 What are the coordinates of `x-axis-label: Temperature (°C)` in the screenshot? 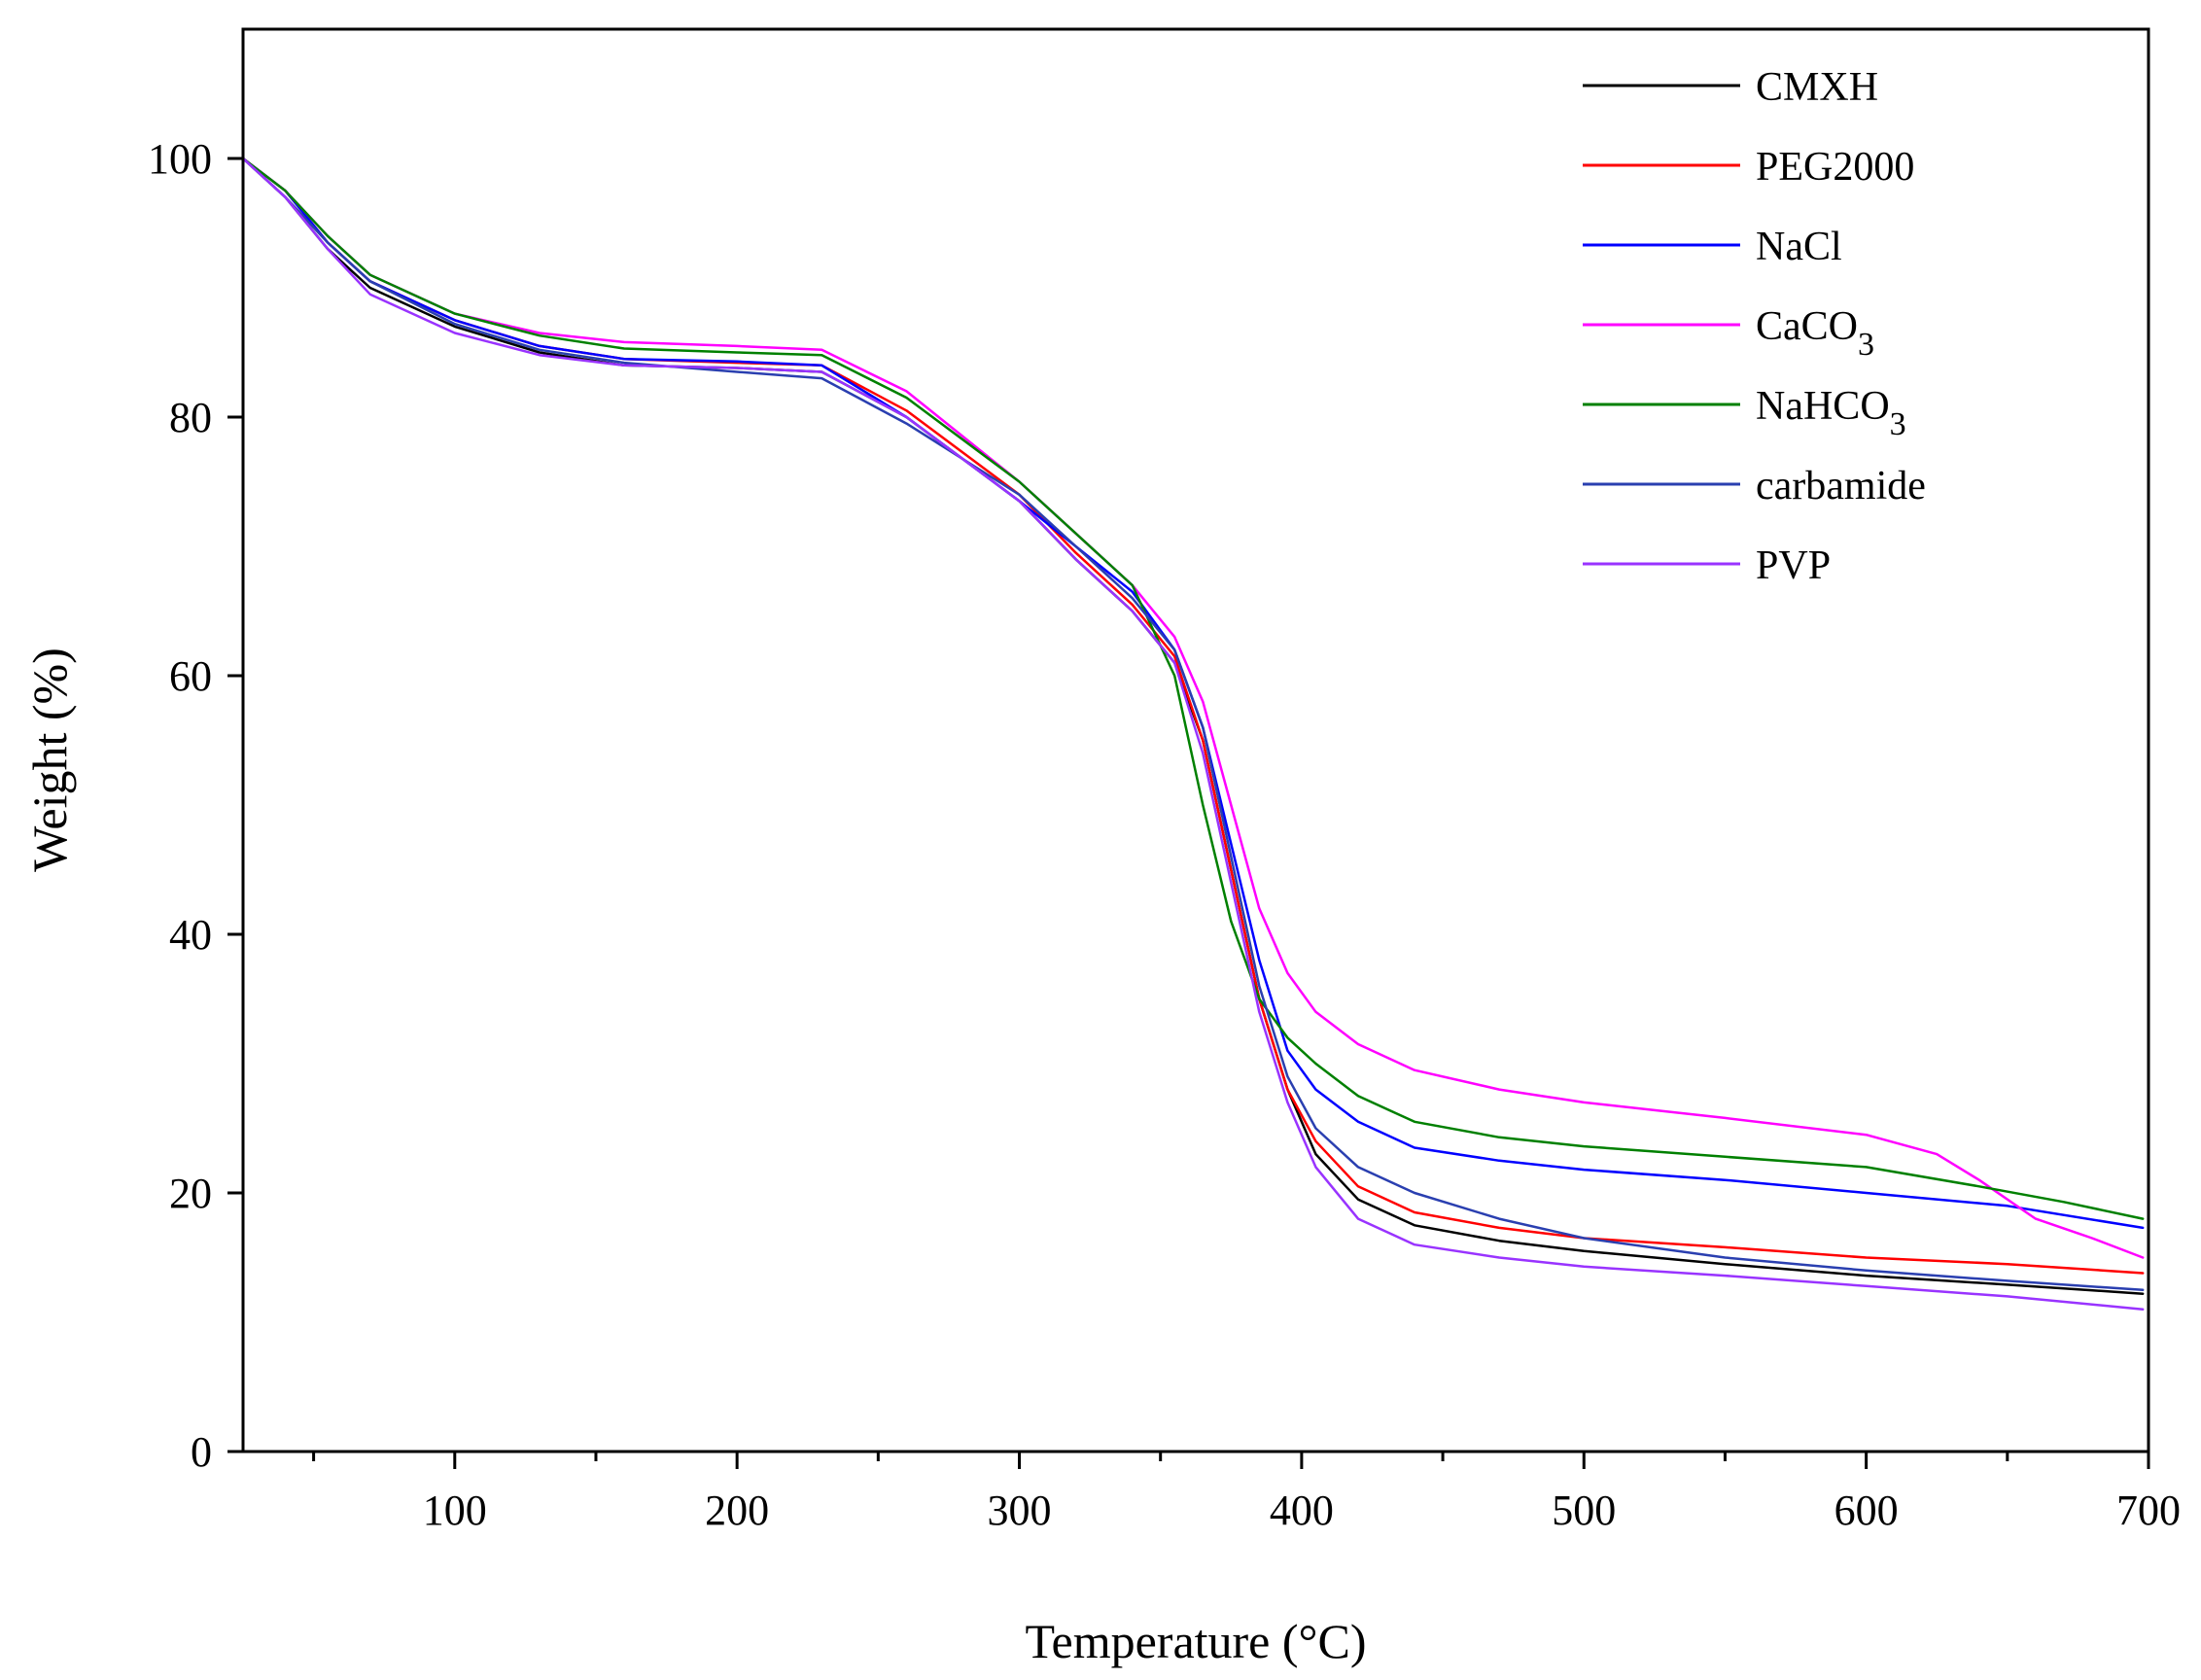 It's located at (1195, 1641).